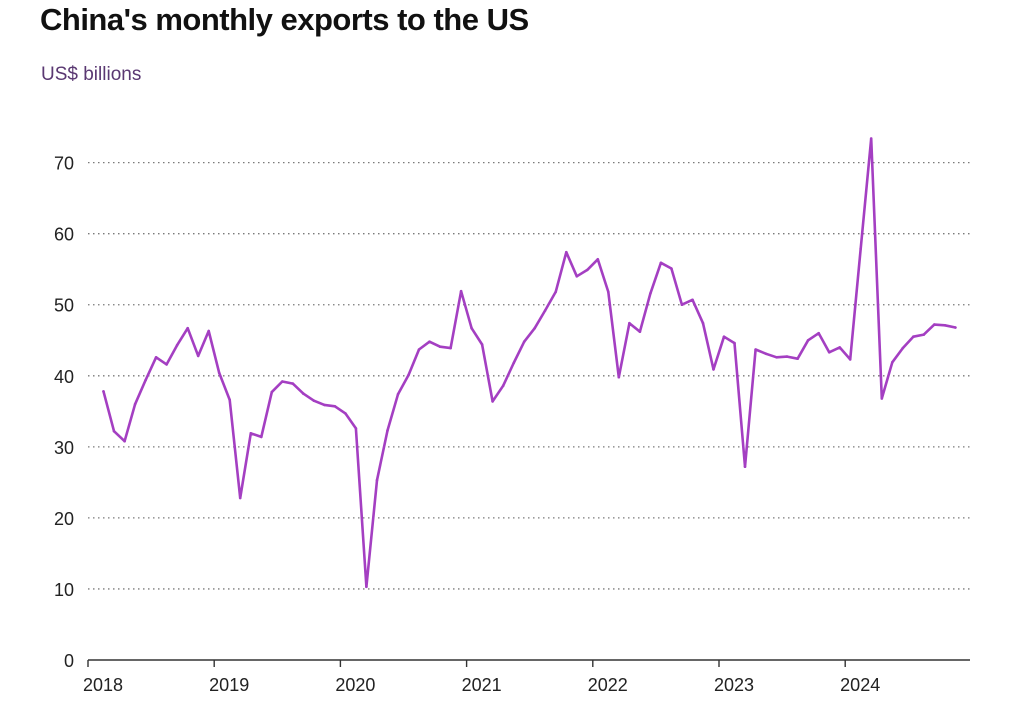 The width and height of the screenshot is (1030, 710). Describe the element at coordinates (64, 448) in the screenshot. I see `y-tick-label: 30` at that location.